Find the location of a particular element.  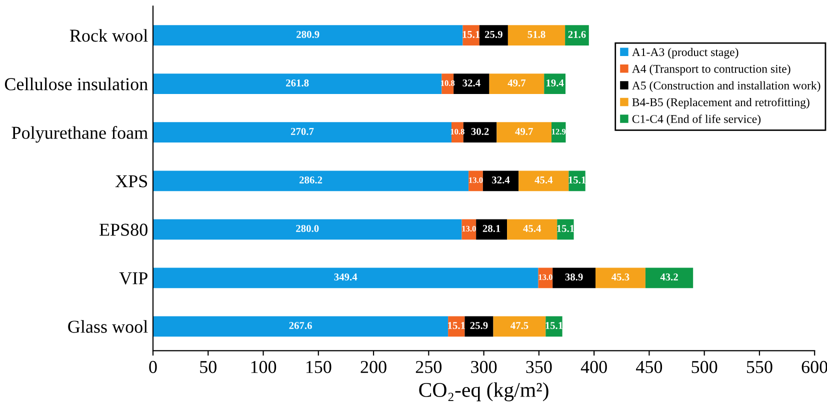

x-tick-label: 50 is located at coordinates (208, 367).